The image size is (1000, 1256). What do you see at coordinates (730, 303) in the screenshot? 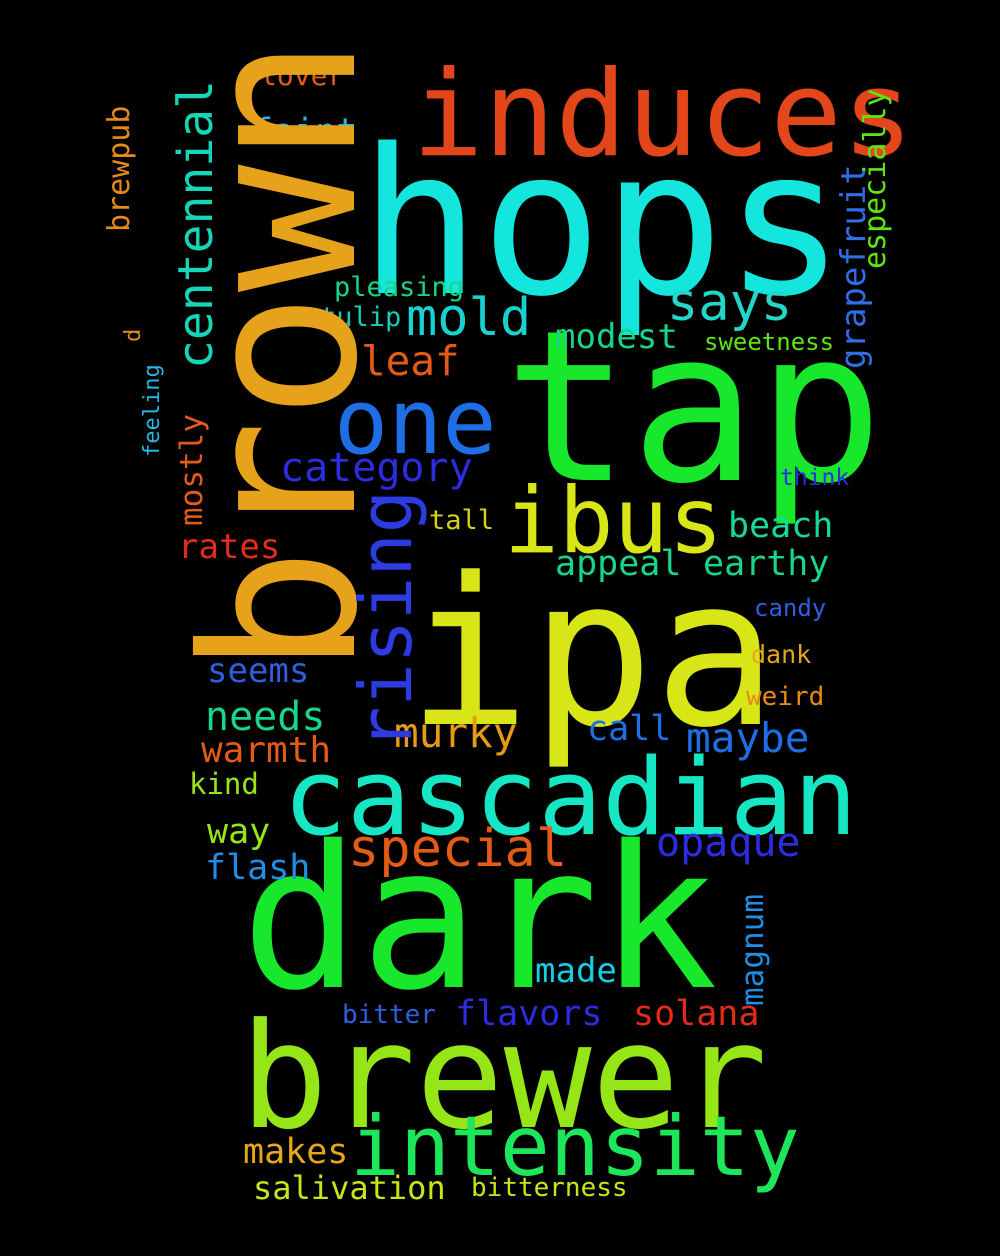
I see `word-says: says` at bounding box center [730, 303].